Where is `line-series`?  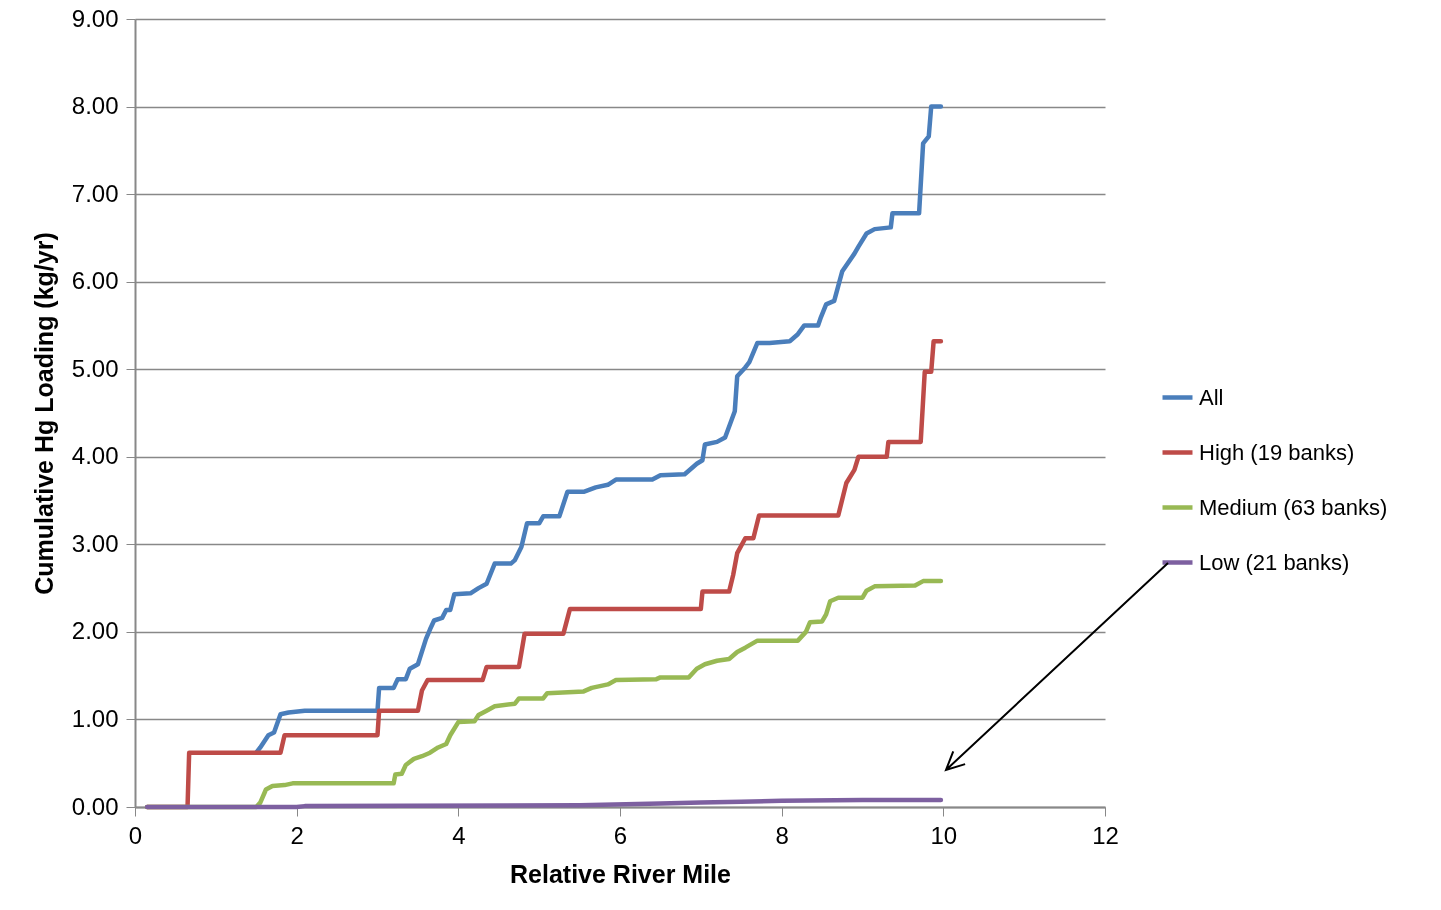
line-series is located at coordinates (544, 803).